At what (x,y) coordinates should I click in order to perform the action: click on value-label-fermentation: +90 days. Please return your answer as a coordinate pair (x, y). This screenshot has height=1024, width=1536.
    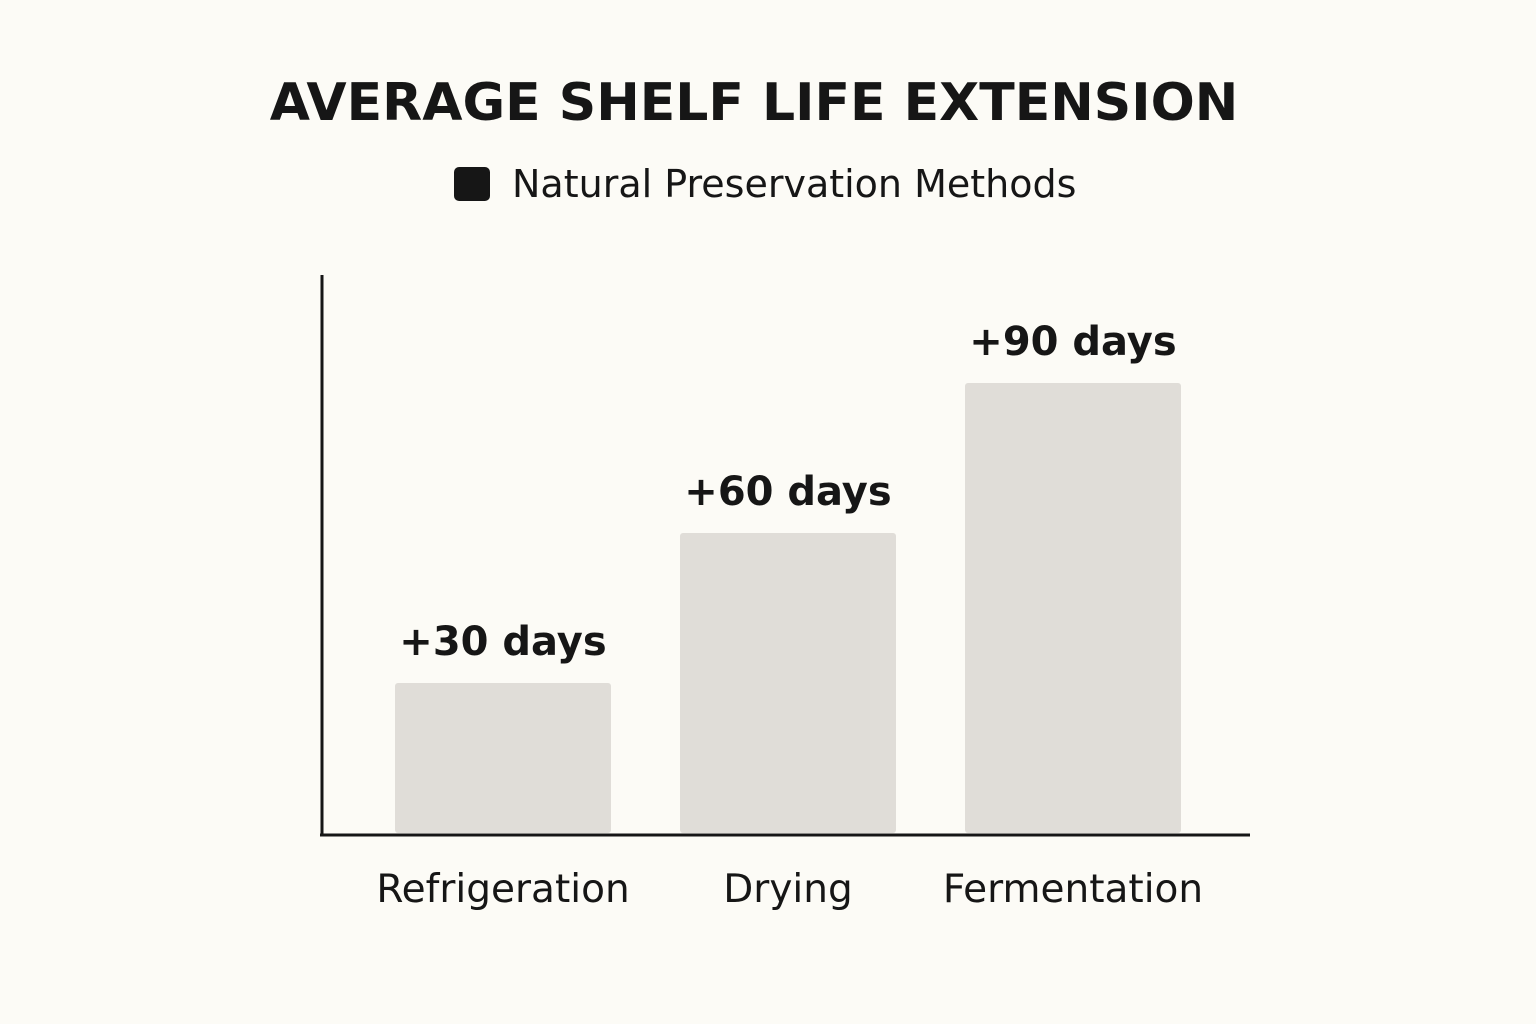
    Looking at the image, I should click on (1072, 342).